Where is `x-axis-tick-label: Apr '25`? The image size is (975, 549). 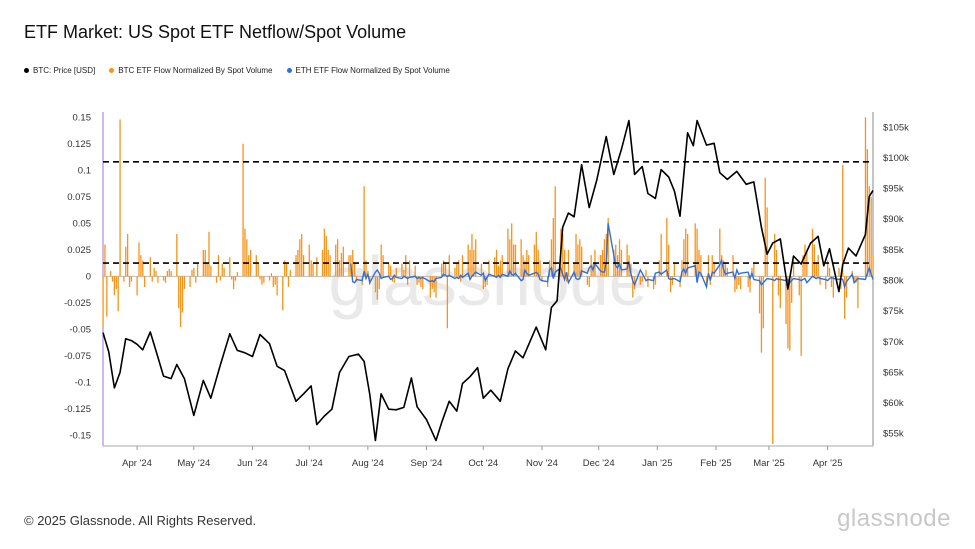 x-axis-tick-label: Apr '25 is located at coordinates (828, 463).